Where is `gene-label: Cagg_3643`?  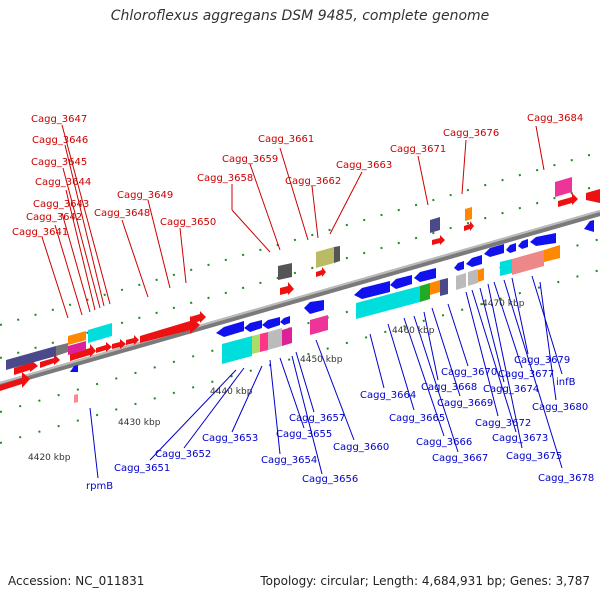 gene-label: Cagg_3643 is located at coordinates (61, 204).